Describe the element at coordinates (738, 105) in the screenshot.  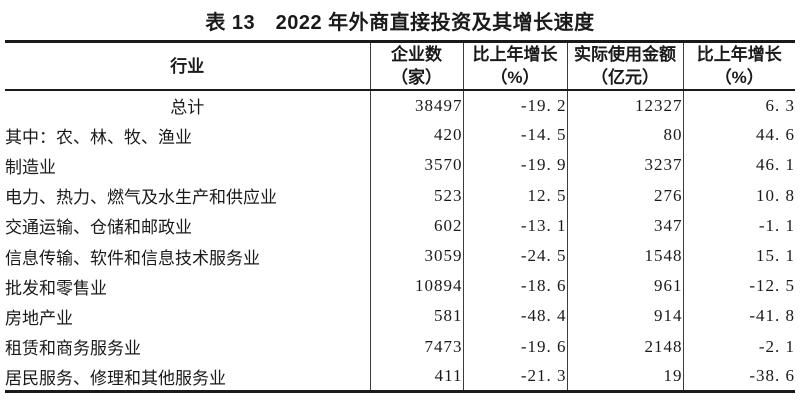
I see `growth-amount-cell: 6. 3` at that location.